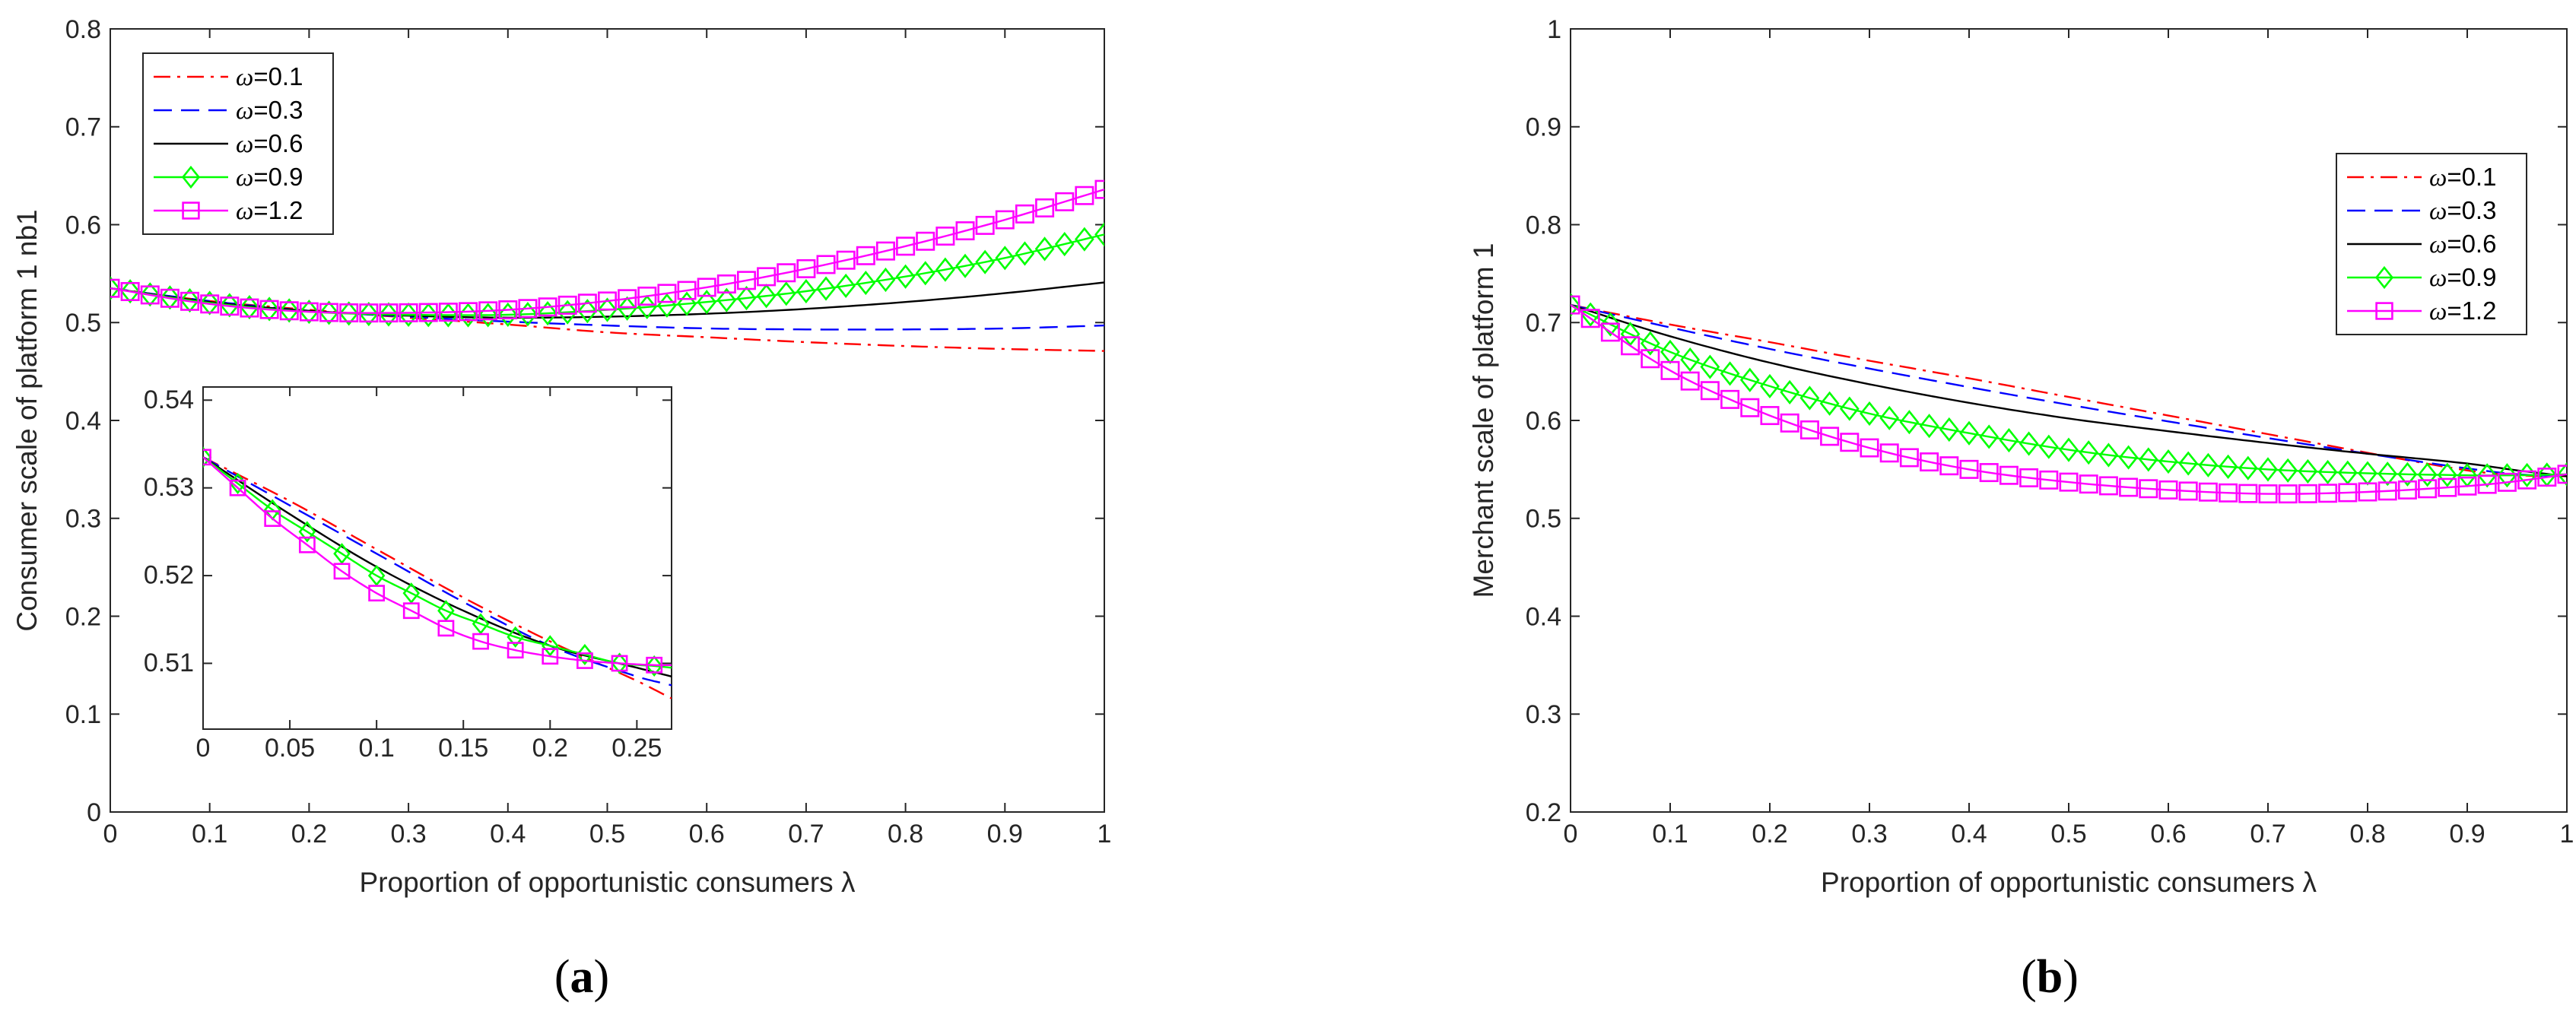 The height and width of the screenshot is (1015, 2576). I want to click on inset-ytick-label: 0.52, so click(169, 575).